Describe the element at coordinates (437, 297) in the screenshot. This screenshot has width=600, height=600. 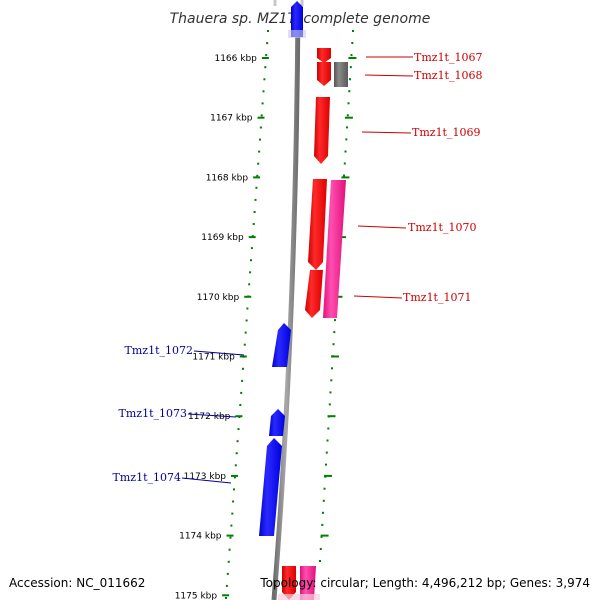
I see `gene-label-tmz1t-1071: Tmz1t_1071` at that location.